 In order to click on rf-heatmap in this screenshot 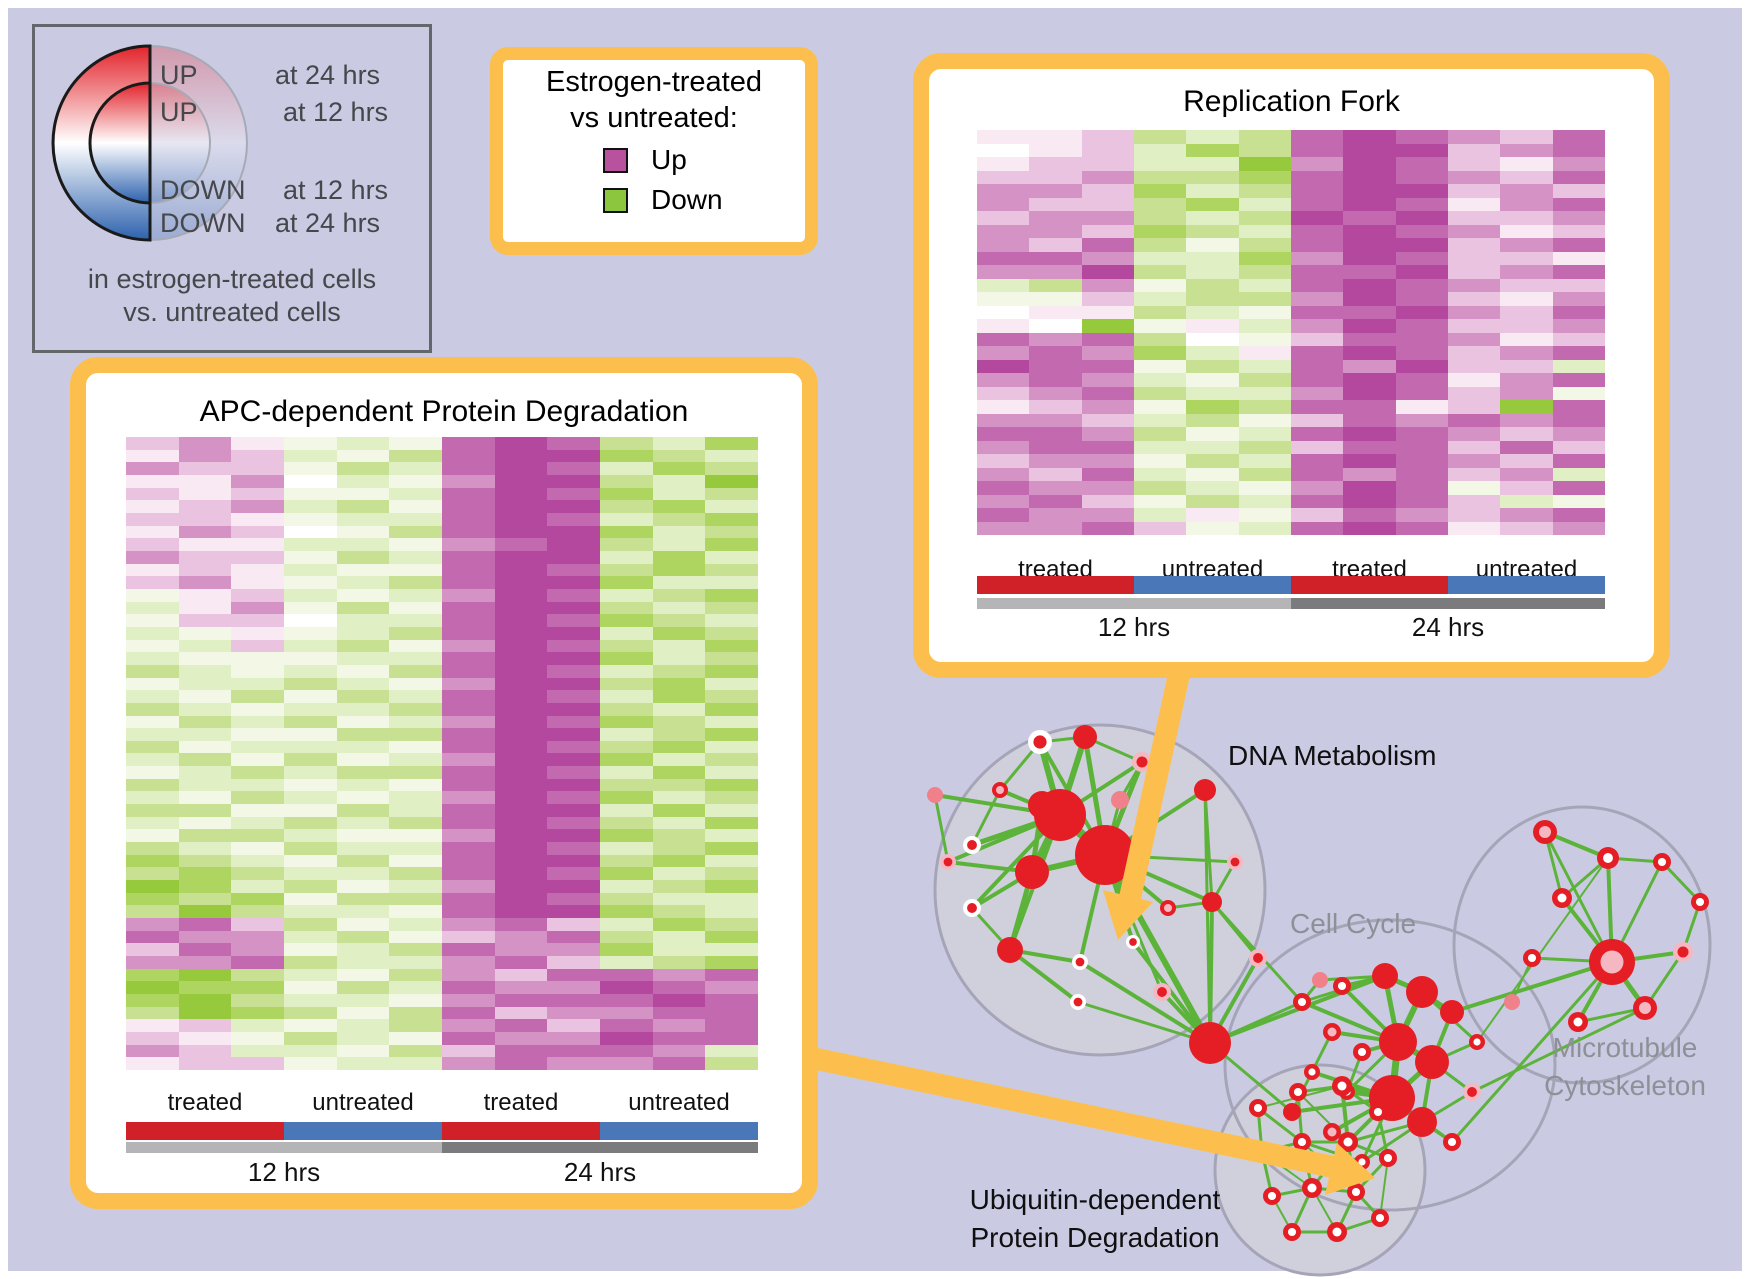, I will do `click(1291, 332)`.